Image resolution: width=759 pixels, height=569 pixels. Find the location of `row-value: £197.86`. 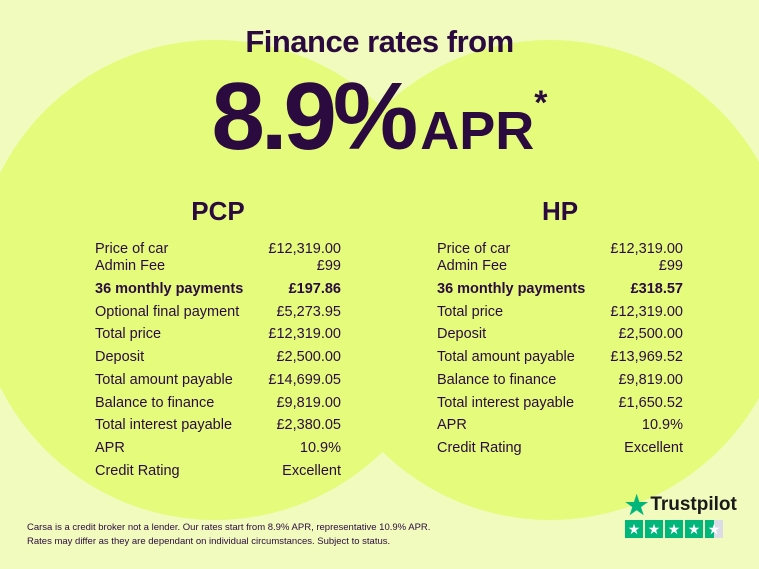

row-value: £197.86 is located at coordinates (314, 289).